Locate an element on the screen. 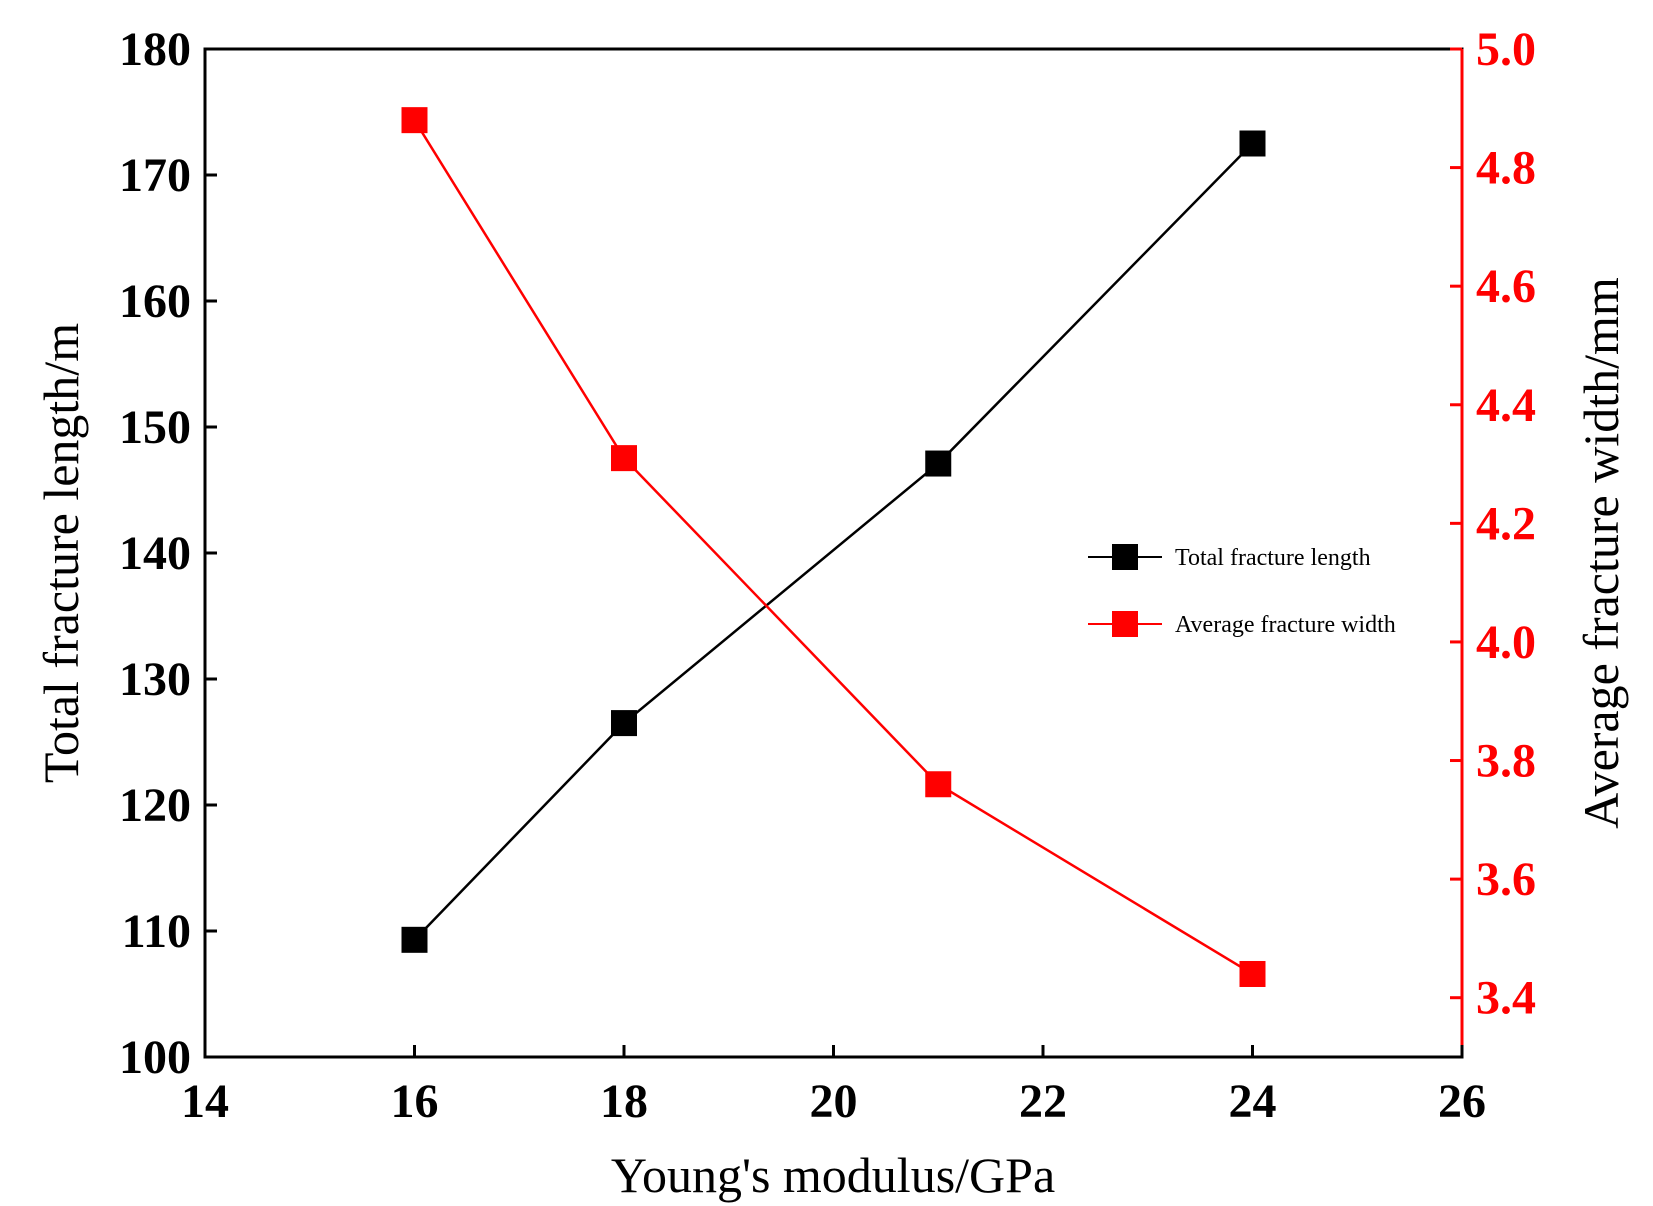 The width and height of the screenshot is (1653, 1206). right-y-tick-label: 3.4 is located at coordinates (1506, 998).